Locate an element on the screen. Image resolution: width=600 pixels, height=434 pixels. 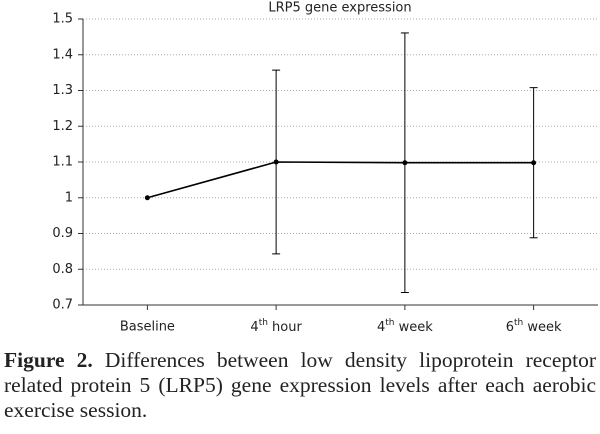
chart-title: LRP5 gene expression is located at coordinates (339, 8).